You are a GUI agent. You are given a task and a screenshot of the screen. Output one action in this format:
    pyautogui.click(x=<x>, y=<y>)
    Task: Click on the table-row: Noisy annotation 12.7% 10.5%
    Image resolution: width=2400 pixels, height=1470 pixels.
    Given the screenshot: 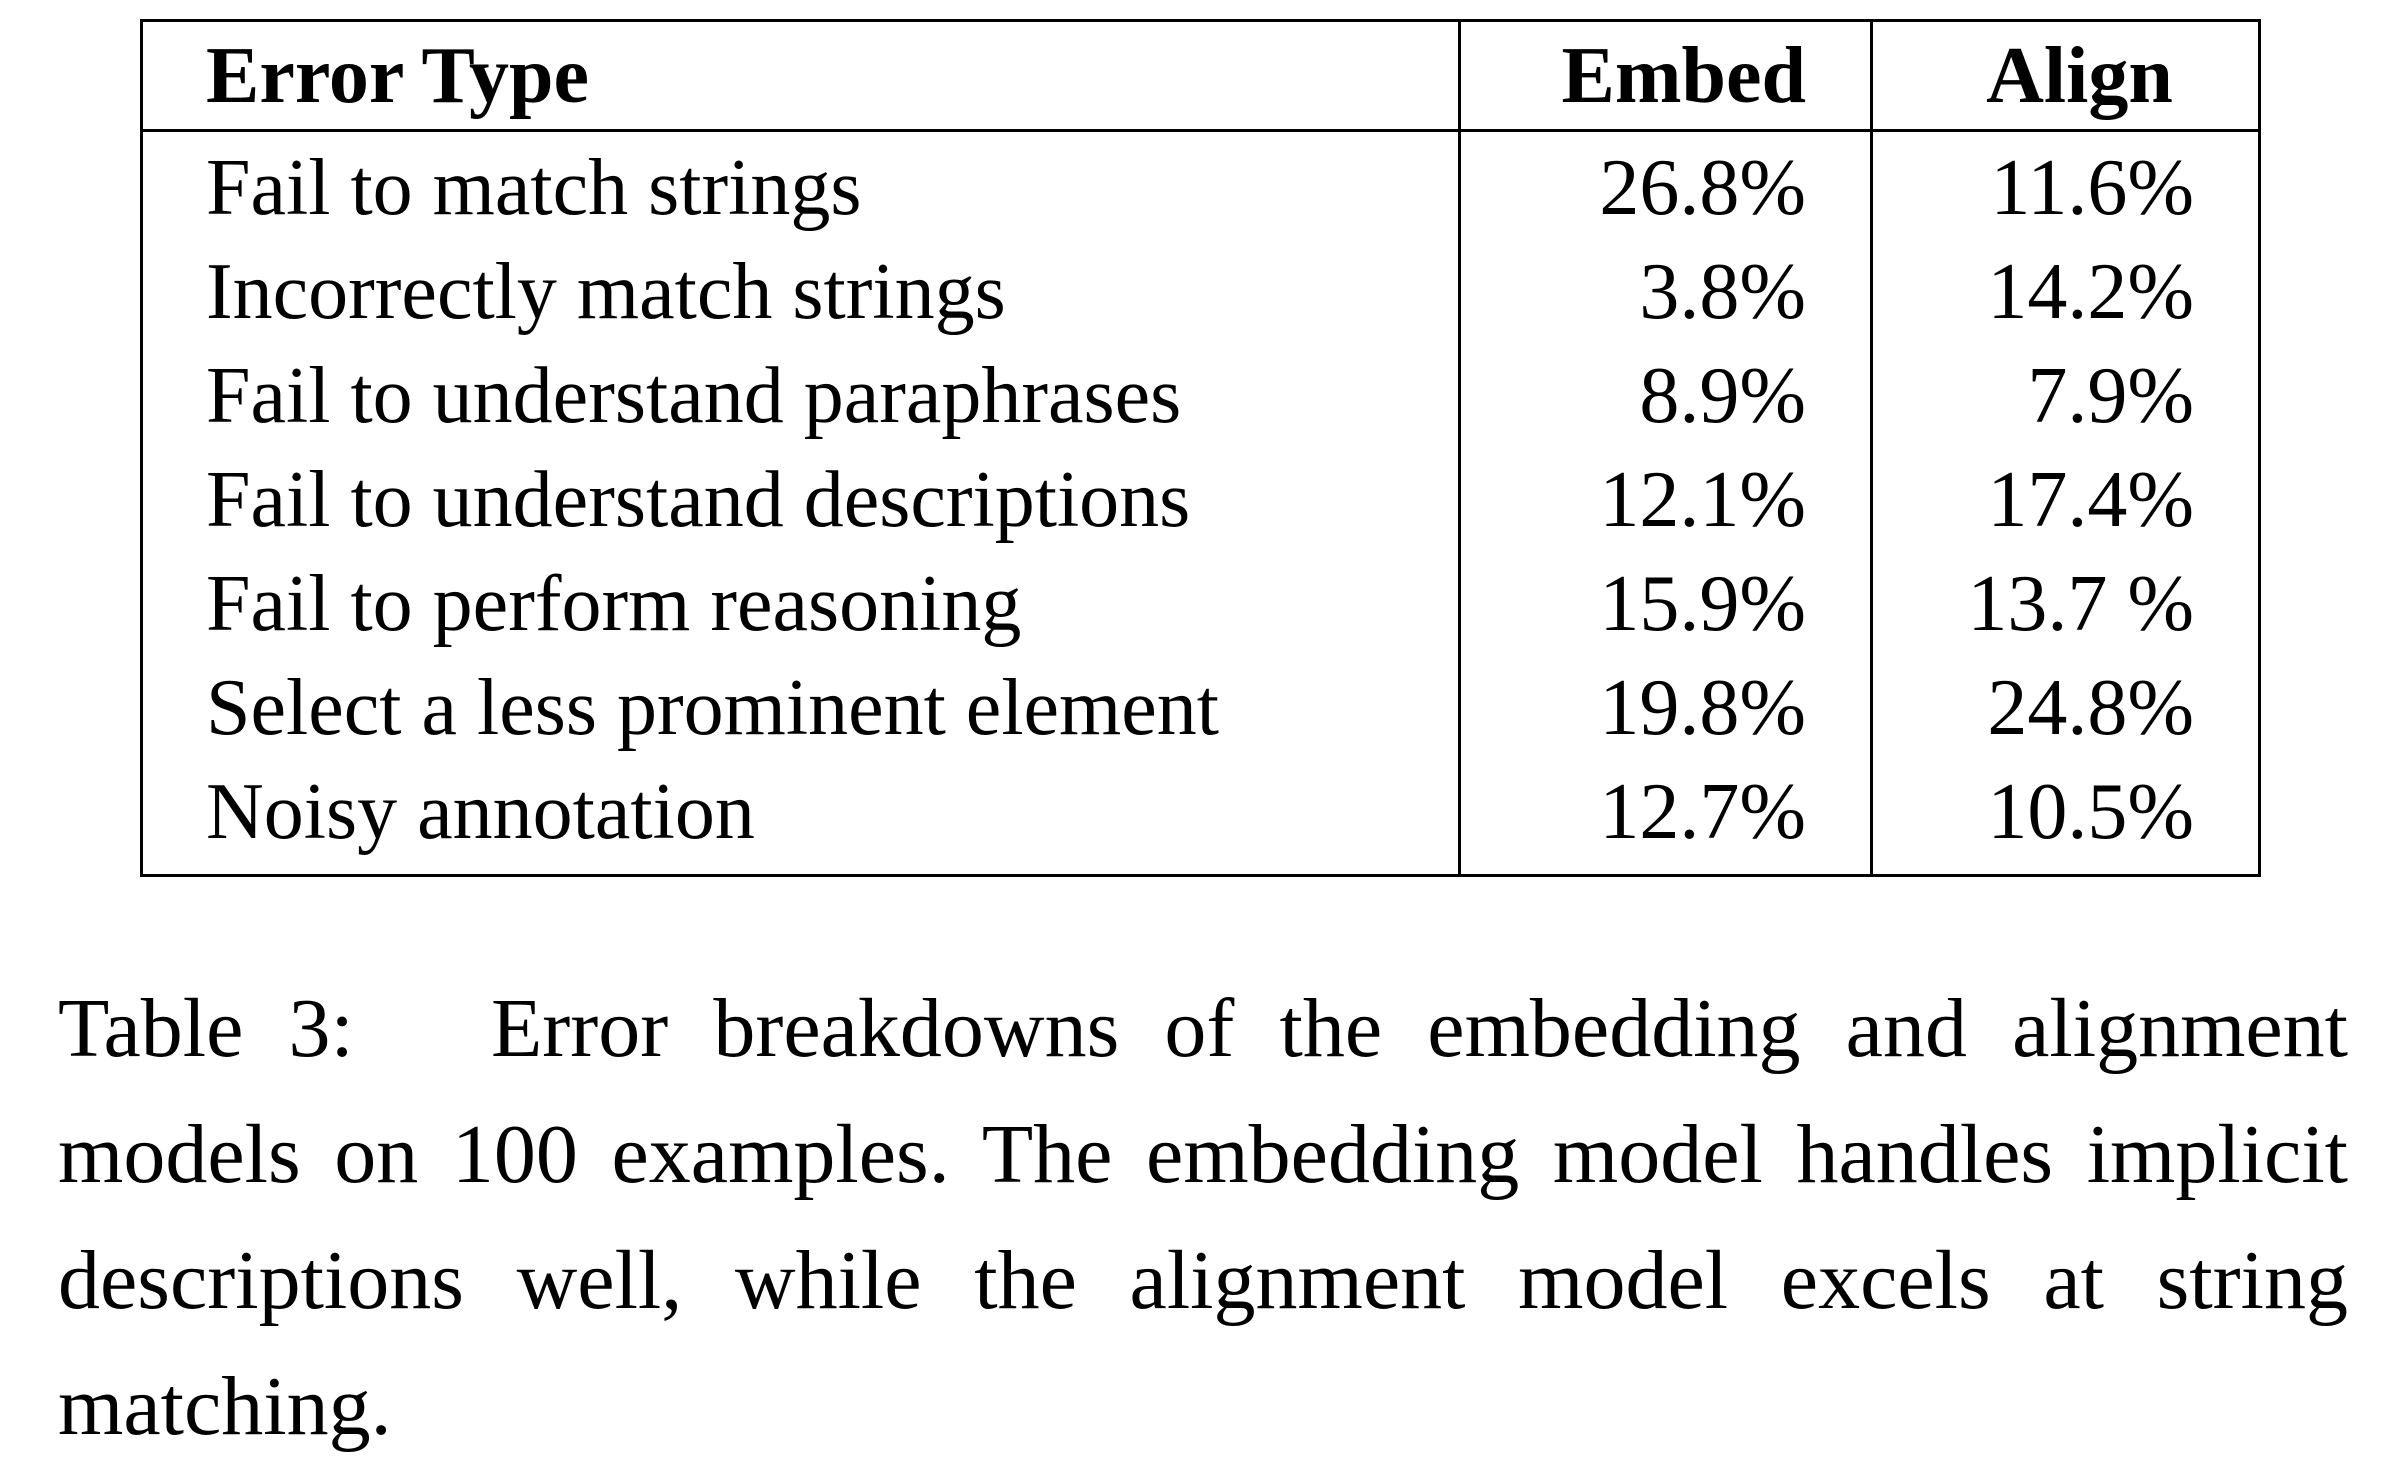 What is the action you would take?
    pyautogui.click(x=1201, y=818)
    